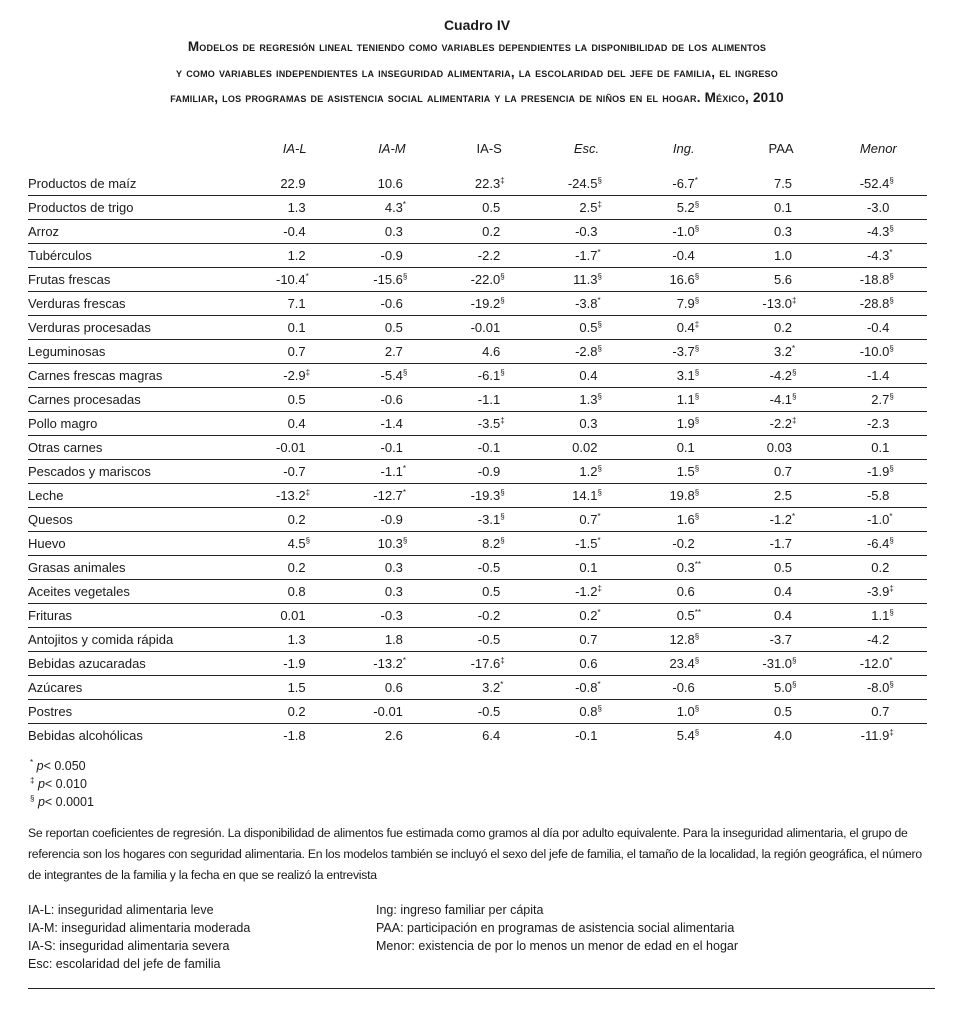 This screenshot has height=1023, width=954. I want to click on coefficient-value: -0.4, so click(683, 255).